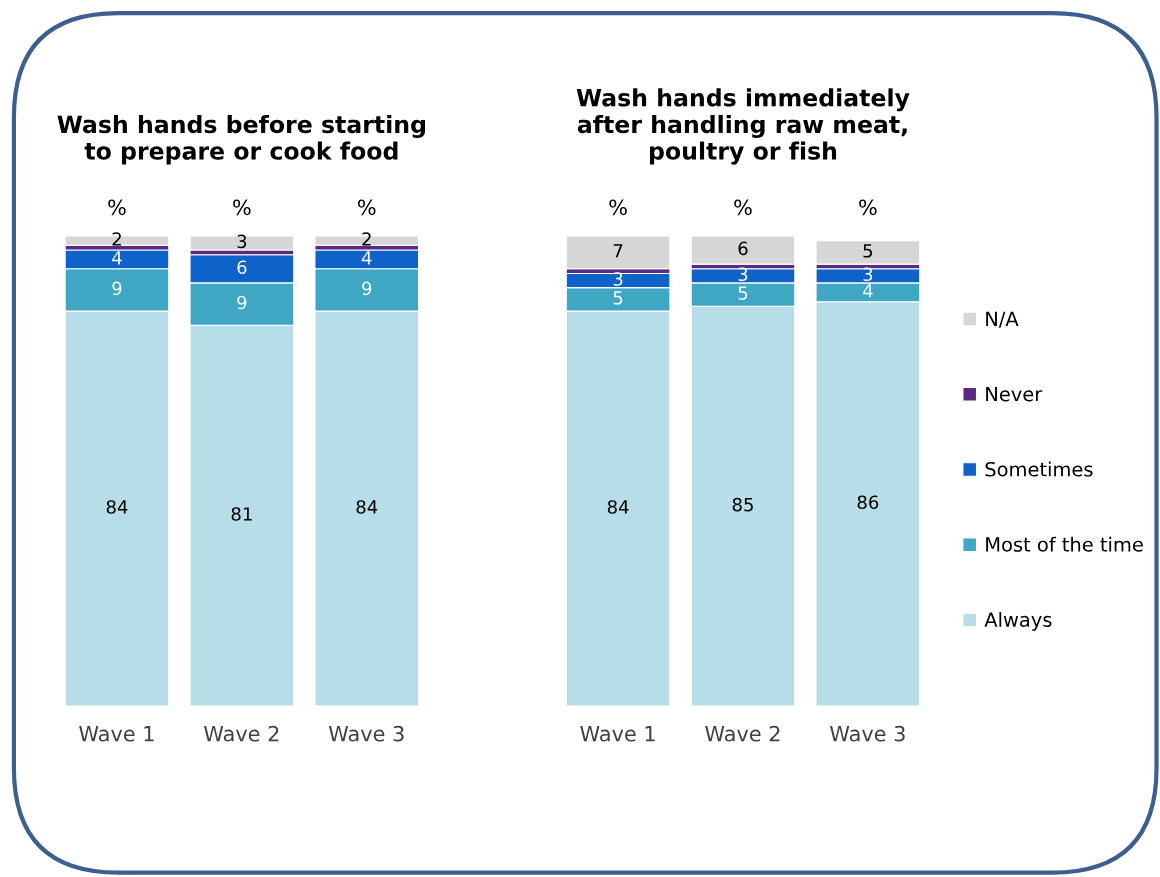 The width and height of the screenshot is (1160, 877). I want to click on legend-label: N/A, so click(1002, 319).